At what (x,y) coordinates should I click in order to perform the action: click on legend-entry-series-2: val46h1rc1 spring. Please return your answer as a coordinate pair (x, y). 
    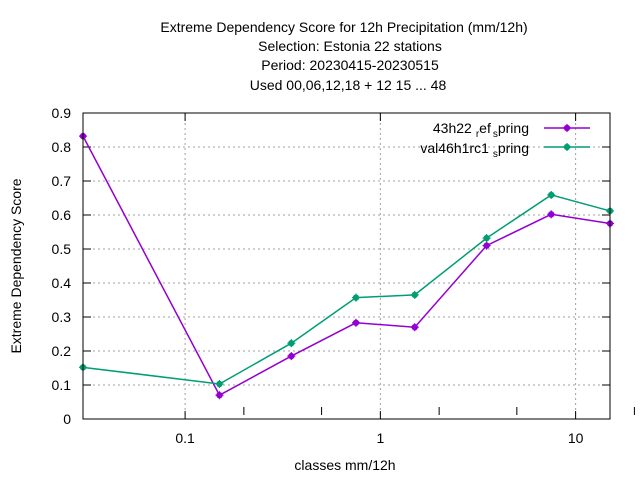
    Looking at the image, I should click on (505, 150).